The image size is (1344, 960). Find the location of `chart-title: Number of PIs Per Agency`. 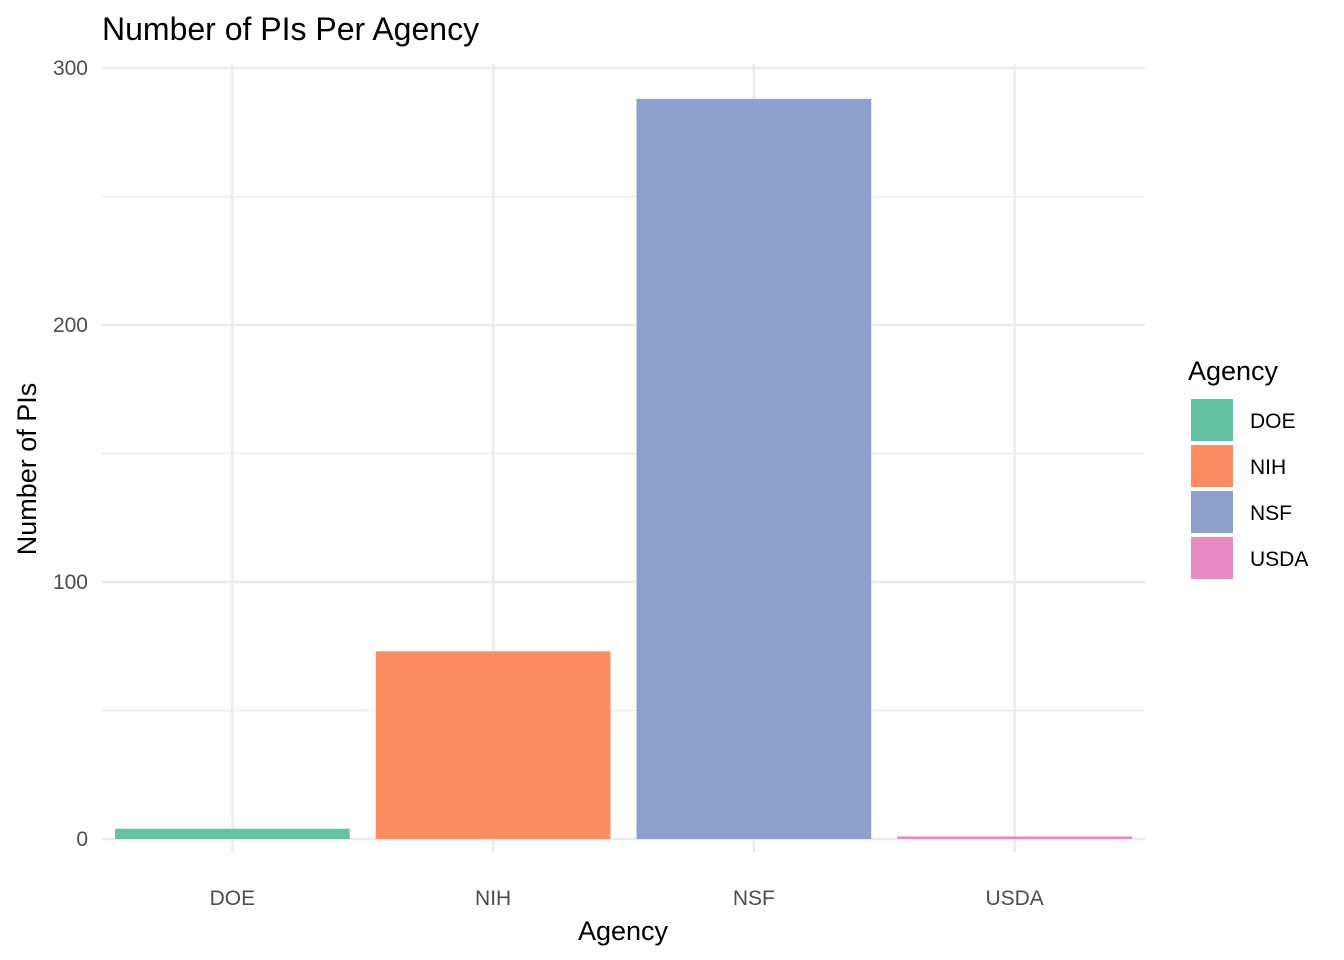

chart-title: Number of PIs Per Agency is located at coordinates (290, 29).